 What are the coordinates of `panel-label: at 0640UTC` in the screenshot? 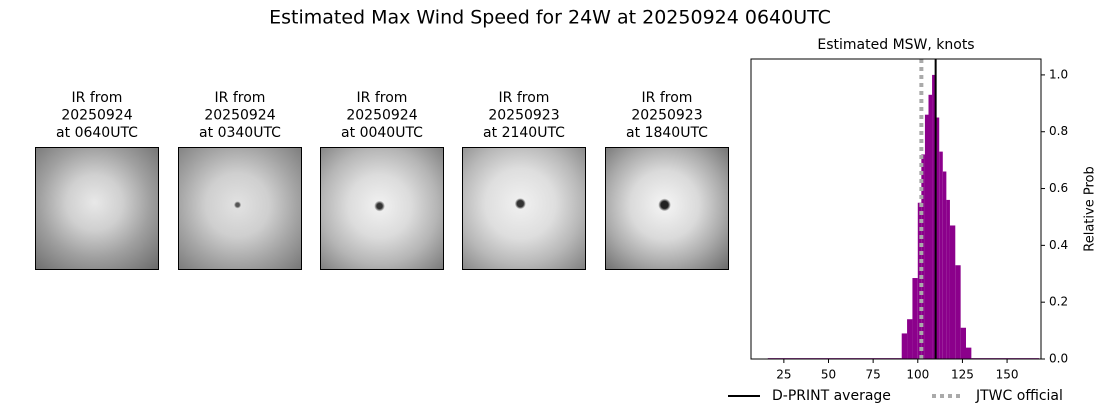 It's located at (97, 133).